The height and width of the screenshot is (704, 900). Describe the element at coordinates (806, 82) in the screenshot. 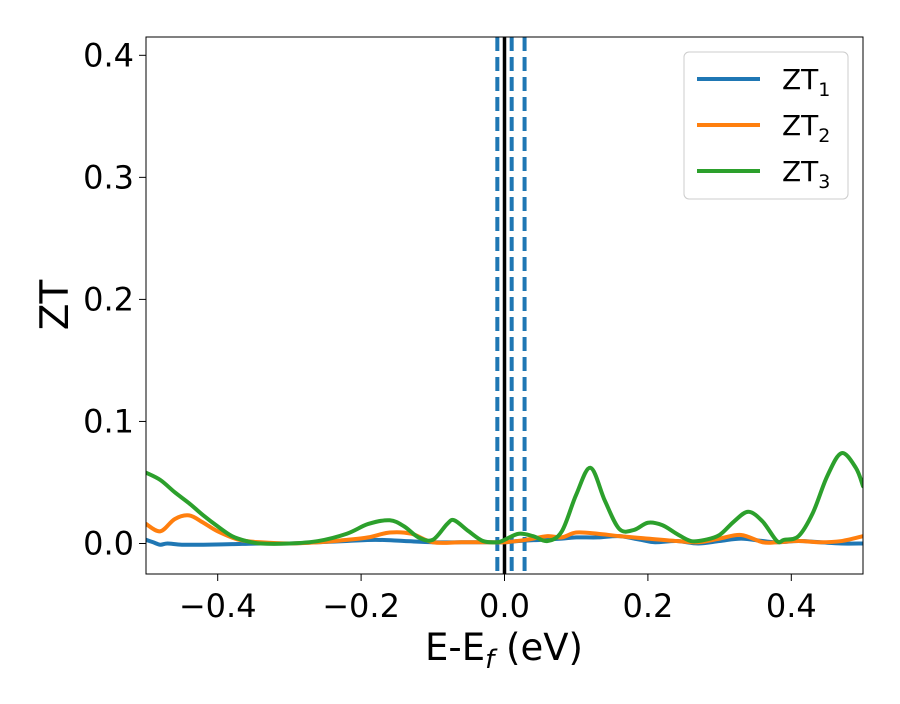

I see `legend-label-zt1: ZT1` at that location.